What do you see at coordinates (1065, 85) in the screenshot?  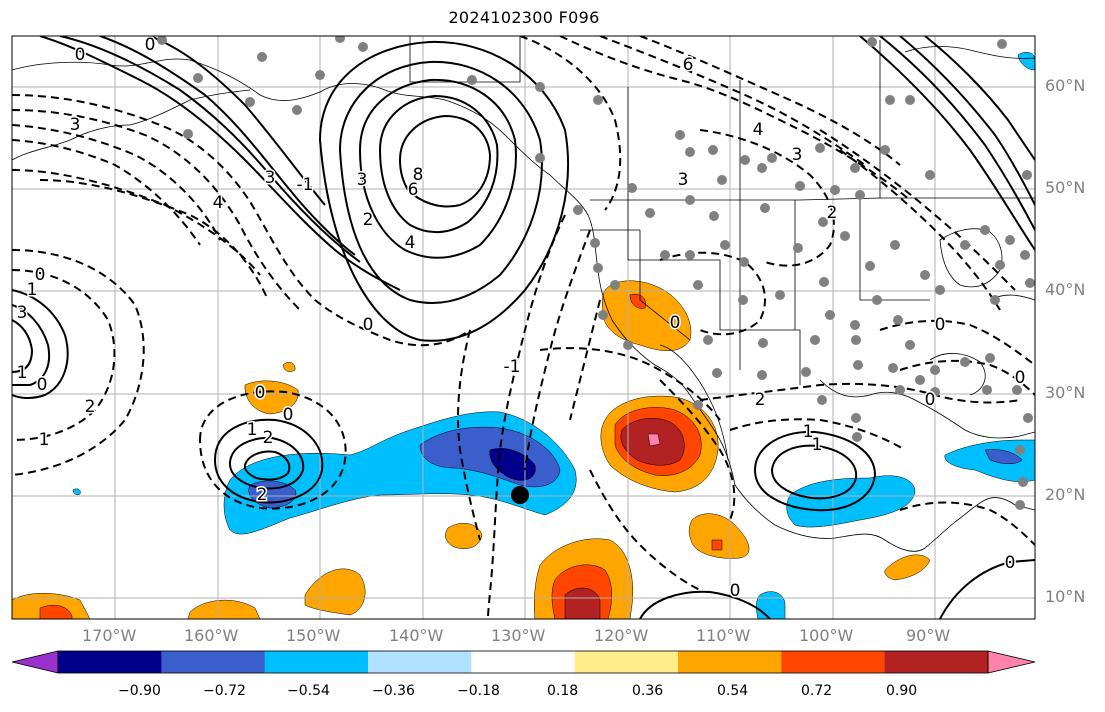 I see `lat-label-60n: 60°N` at bounding box center [1065, 85].